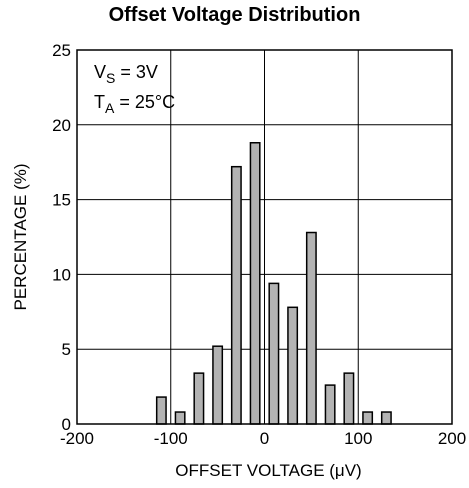  What do you see at coordinates (452, 438) in the screenshot?
I see `x-tick-label: 200` at bounding box center [452, 438].